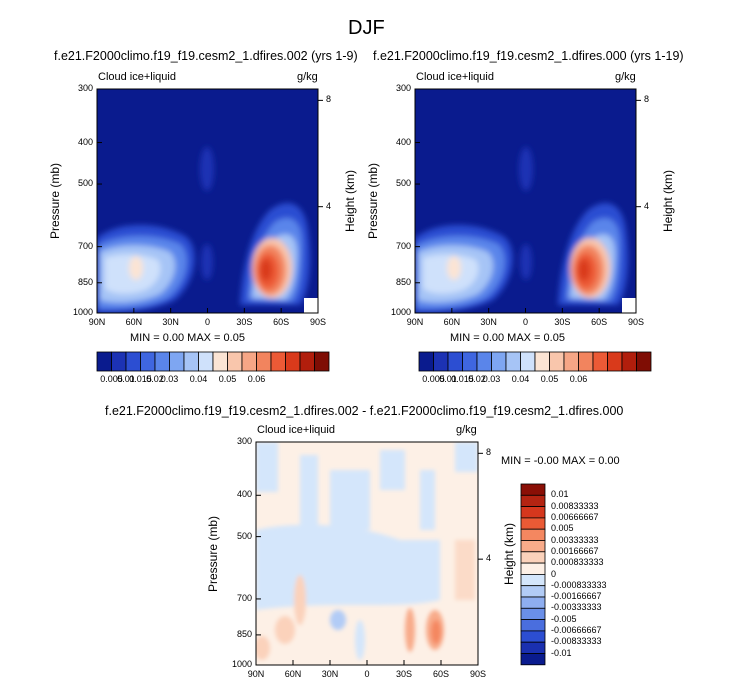 The image size is (732, 689). I want to click on colorbar-label: 0.00833333, so click(575, 505).